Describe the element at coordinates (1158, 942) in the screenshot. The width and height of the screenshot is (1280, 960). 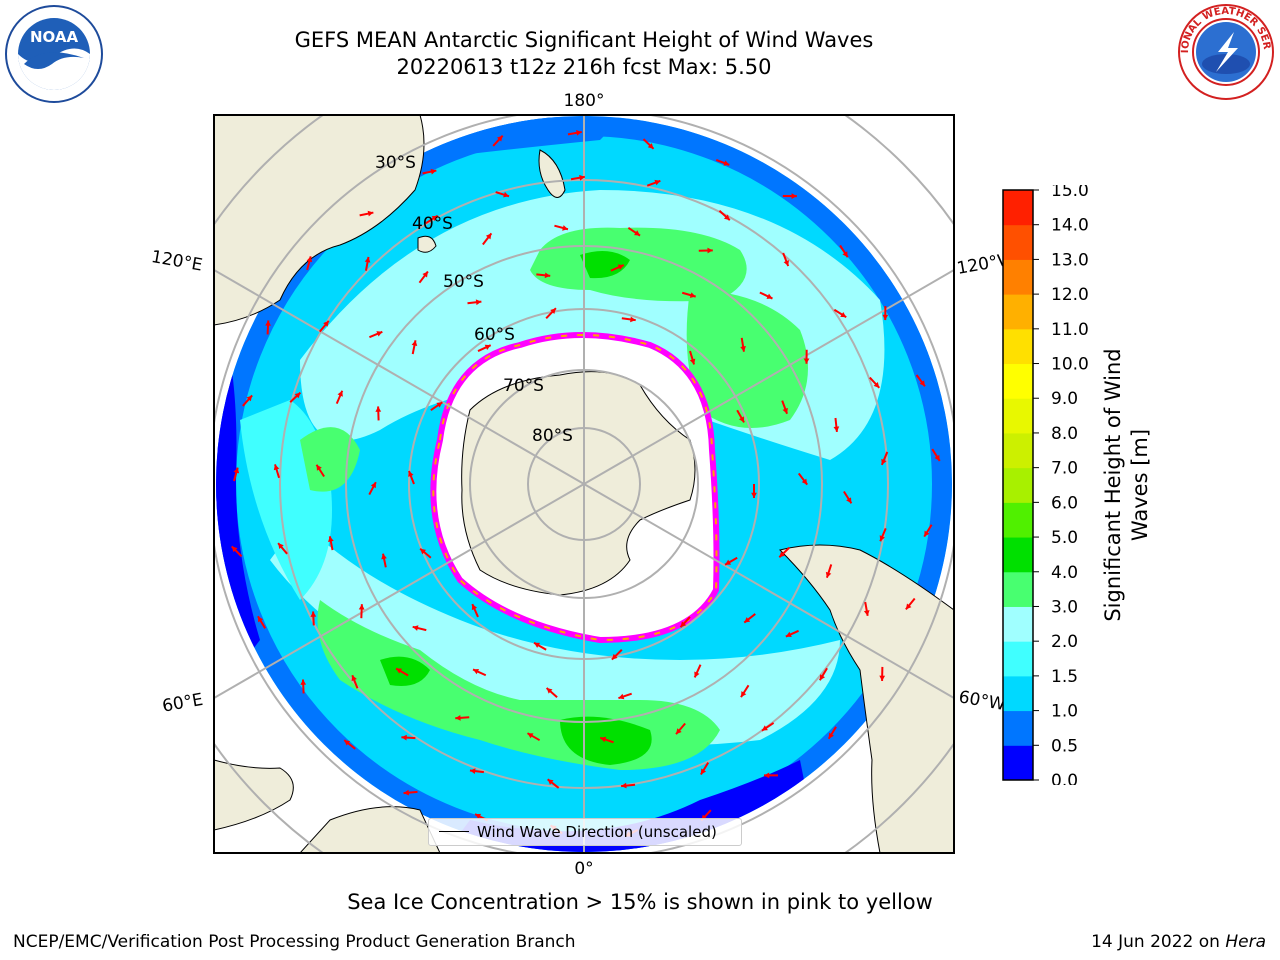
I see `footer-date-text: 14 Jun 2022 on` at that location.